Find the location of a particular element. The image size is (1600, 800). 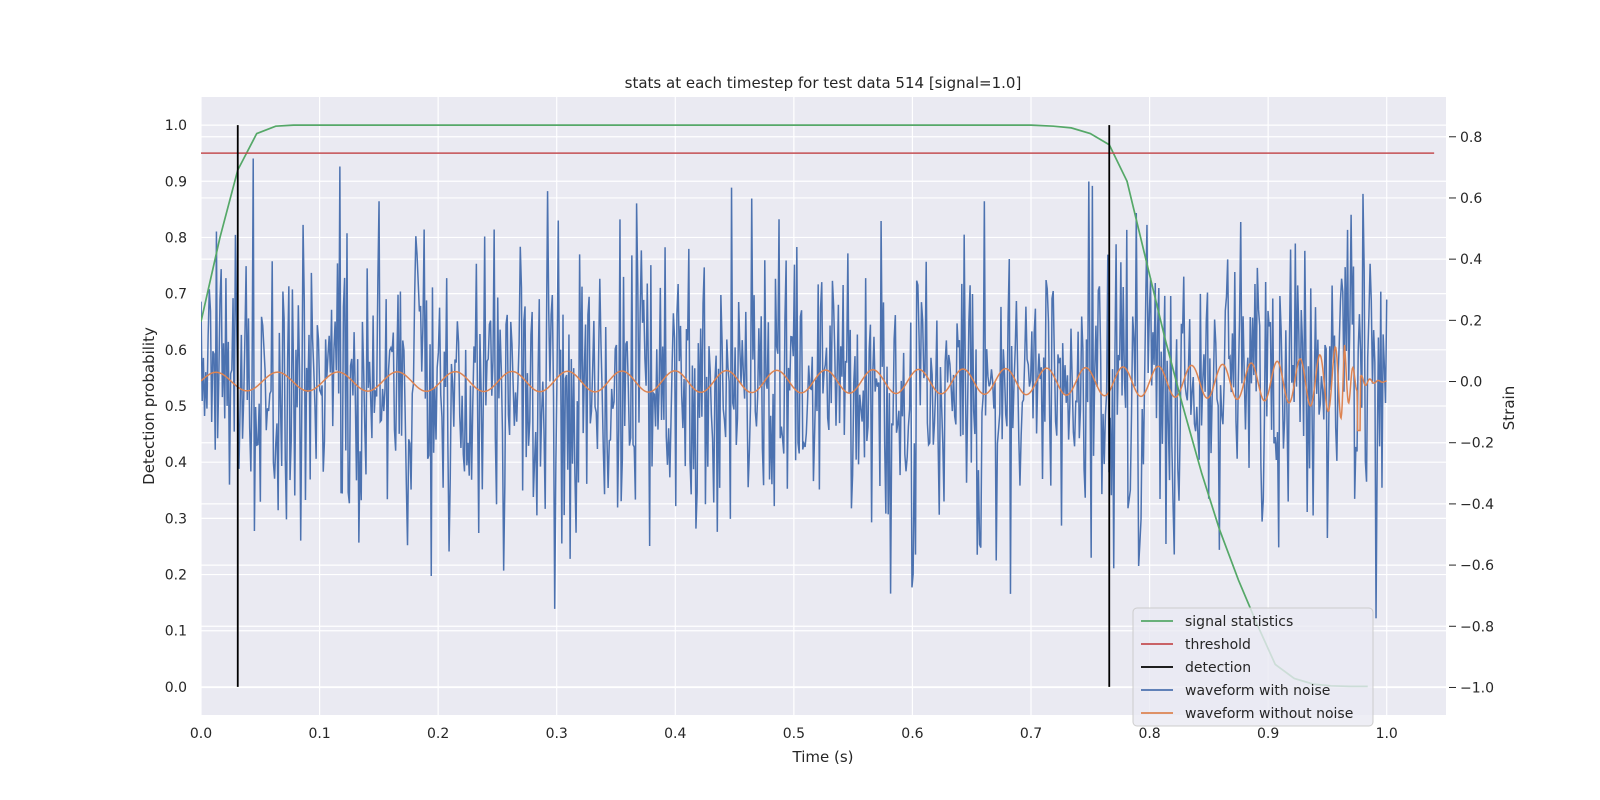

y-axis-left: 0.0 0.1 0.2 0.3 0.4 0.5 0.6 0.7 0.8 0.9 1.0 is located at coordinates (176, 407).